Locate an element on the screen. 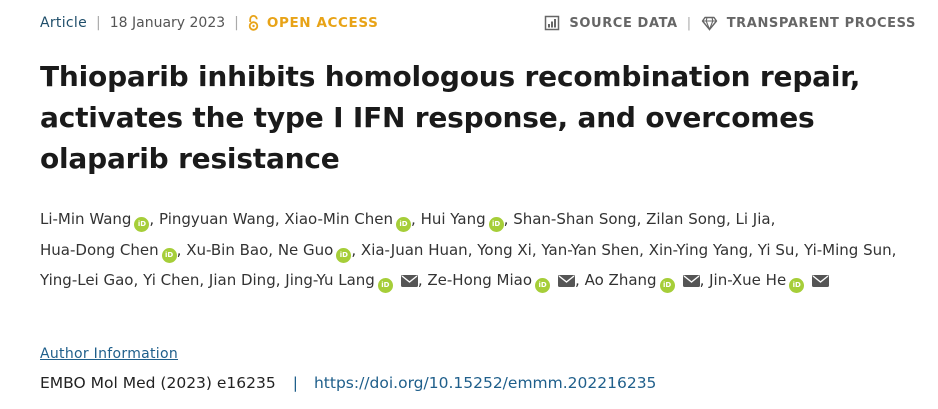 The width and height of the screenshot is (938, 409). transparent-process-link: TRANSPARENT PROCESS is located at coordinates (808, 23).